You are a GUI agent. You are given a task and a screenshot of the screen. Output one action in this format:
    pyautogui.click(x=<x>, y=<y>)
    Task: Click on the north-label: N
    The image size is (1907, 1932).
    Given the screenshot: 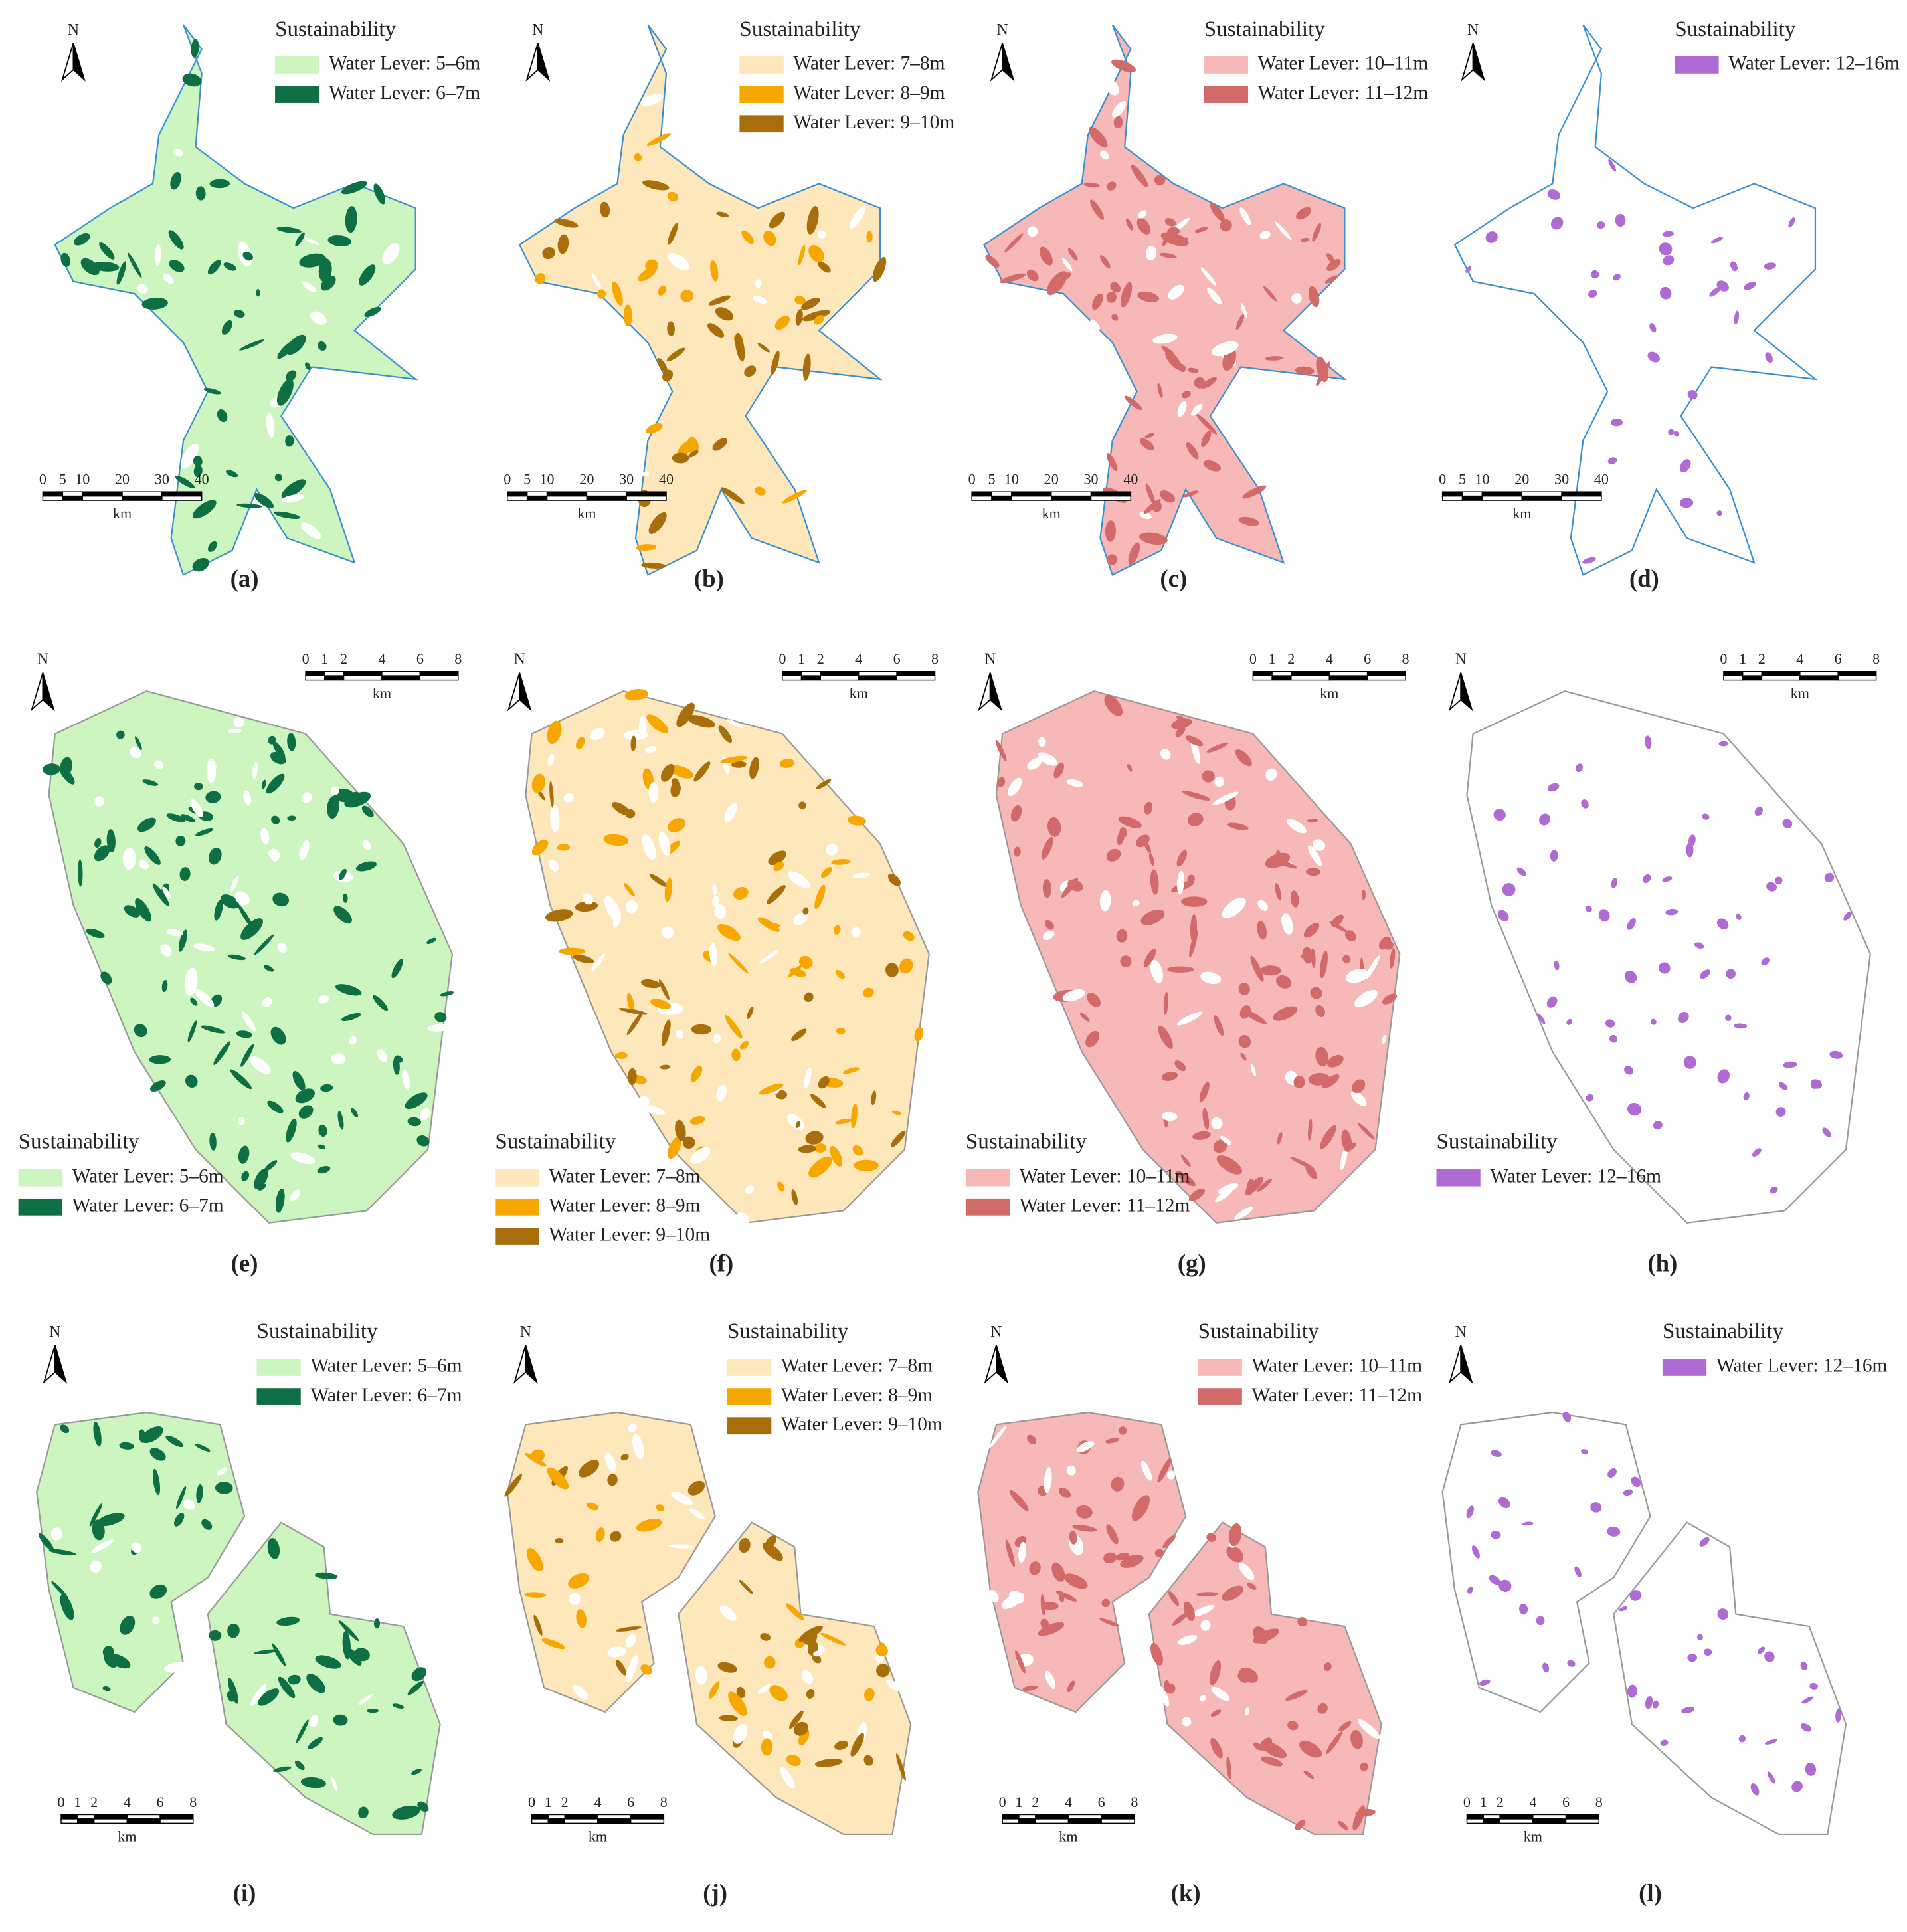 What is the action you would take?
    pyautogui.click(x=990, y=659)
    